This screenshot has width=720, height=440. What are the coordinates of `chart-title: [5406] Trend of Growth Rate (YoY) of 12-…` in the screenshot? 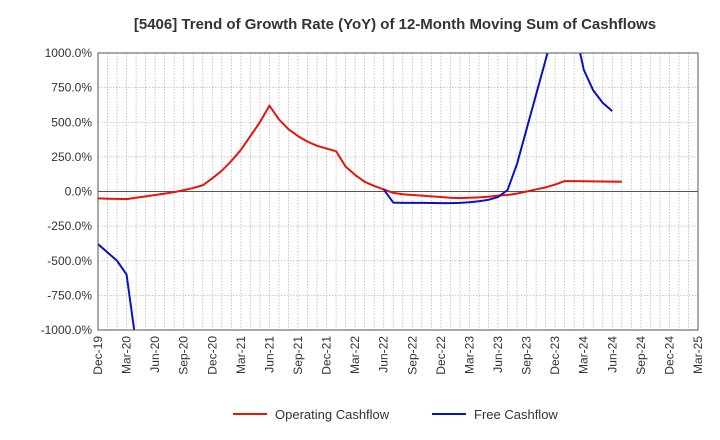 It's located at (395, 24).